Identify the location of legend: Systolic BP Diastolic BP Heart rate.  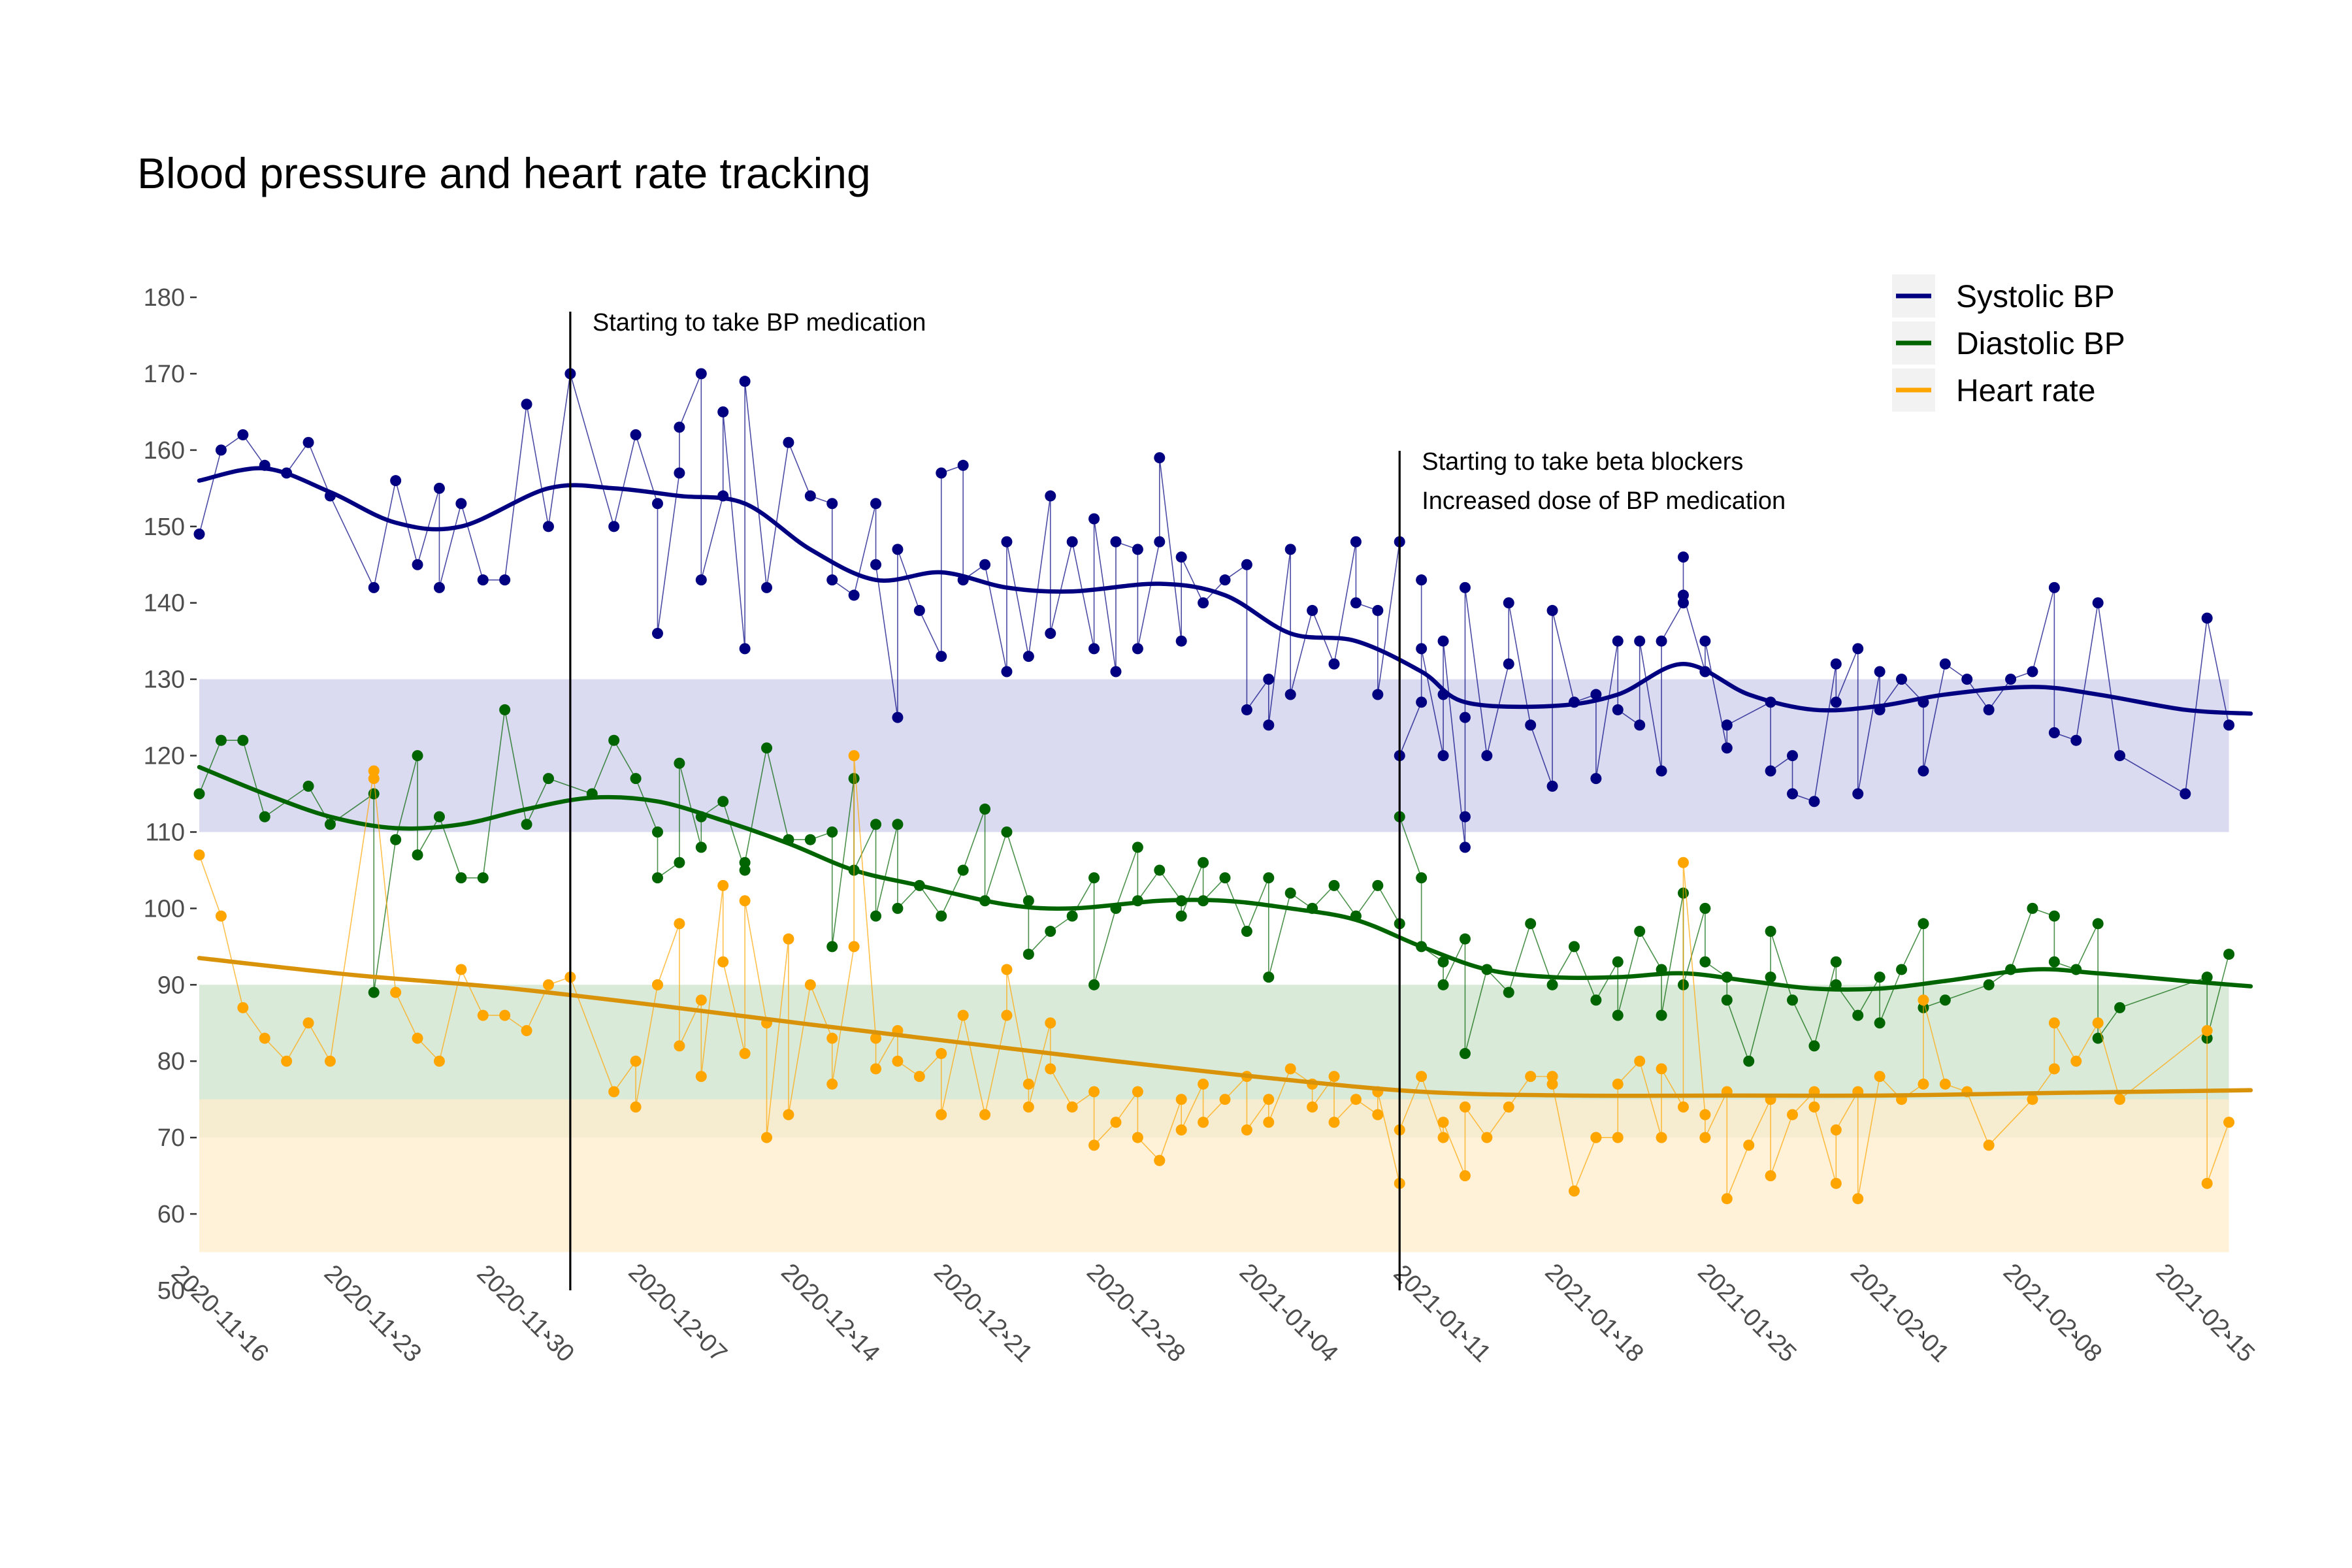
(2008, 343).